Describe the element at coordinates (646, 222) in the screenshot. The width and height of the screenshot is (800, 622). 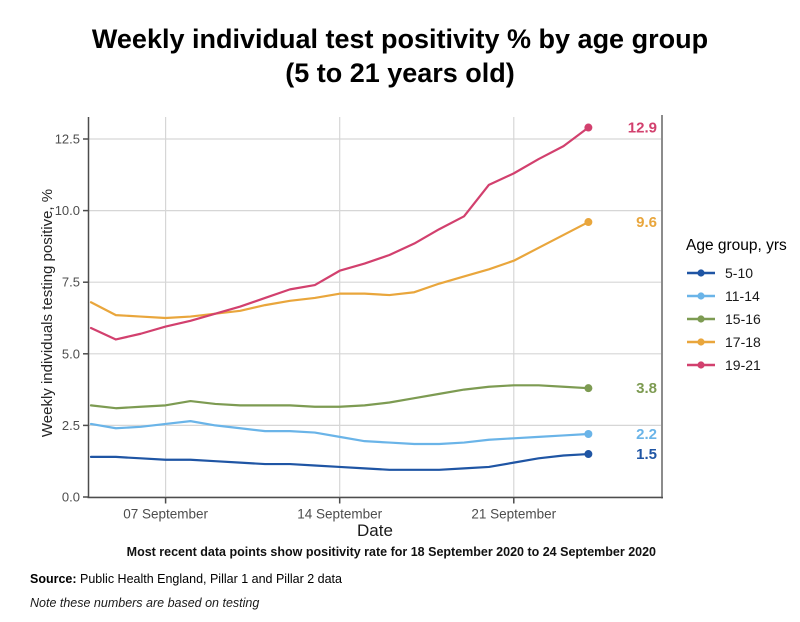
I see `series-end-label-17-18: 9.6` at that location.